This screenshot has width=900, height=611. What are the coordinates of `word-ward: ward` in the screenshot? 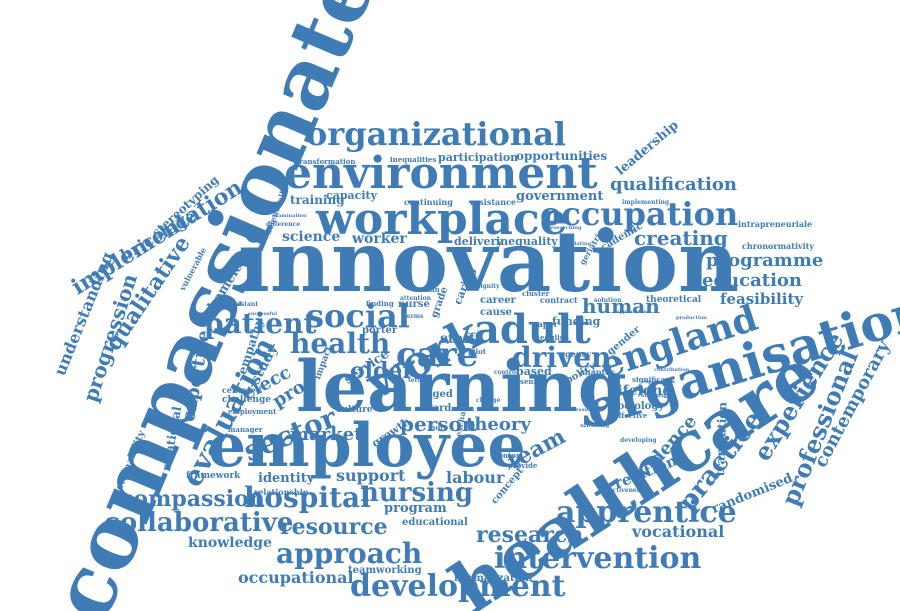 It's located at (438, 408).